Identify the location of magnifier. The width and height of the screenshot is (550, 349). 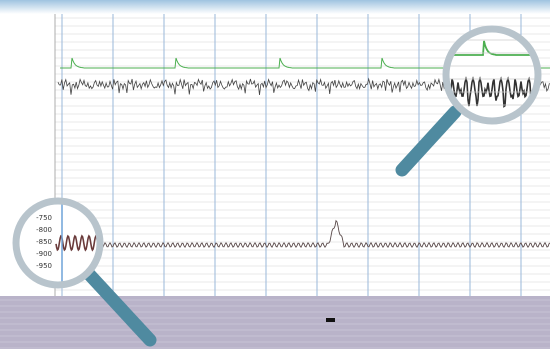
(468, 101).